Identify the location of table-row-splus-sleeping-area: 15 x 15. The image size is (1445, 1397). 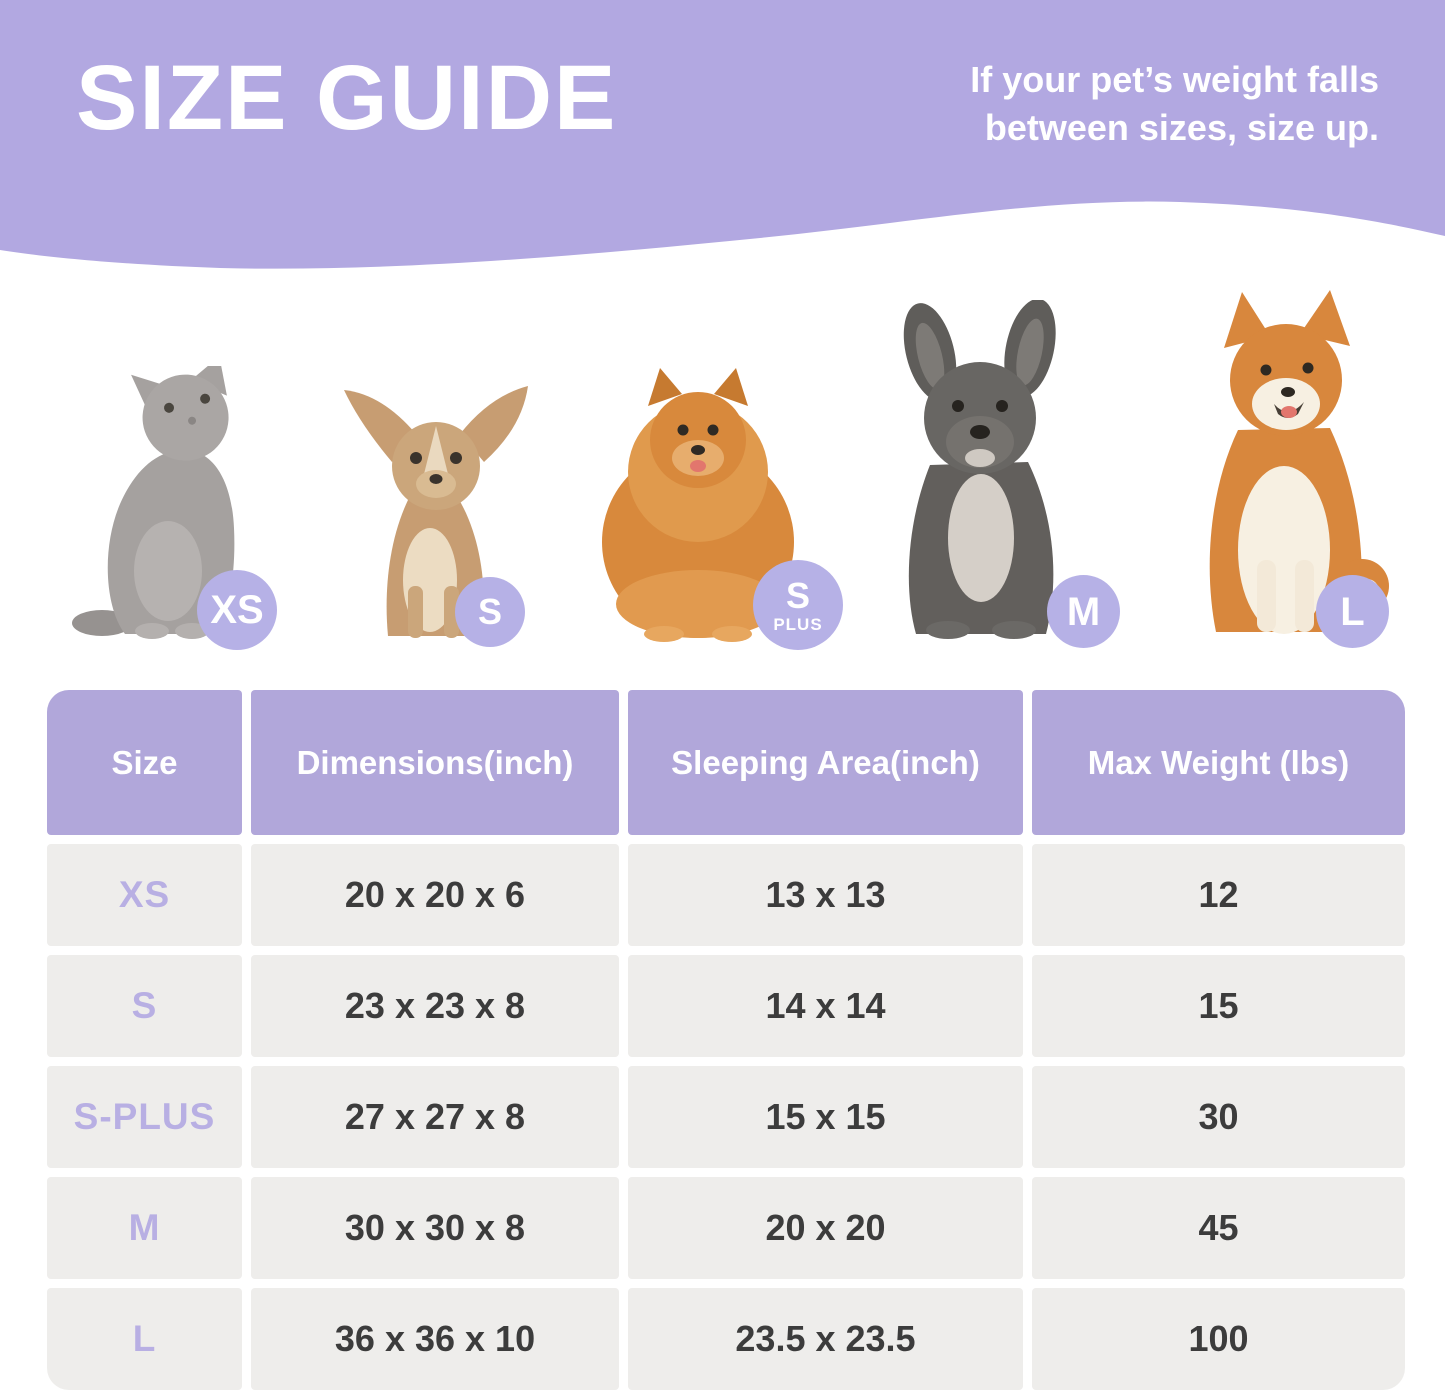
(825, 1117).